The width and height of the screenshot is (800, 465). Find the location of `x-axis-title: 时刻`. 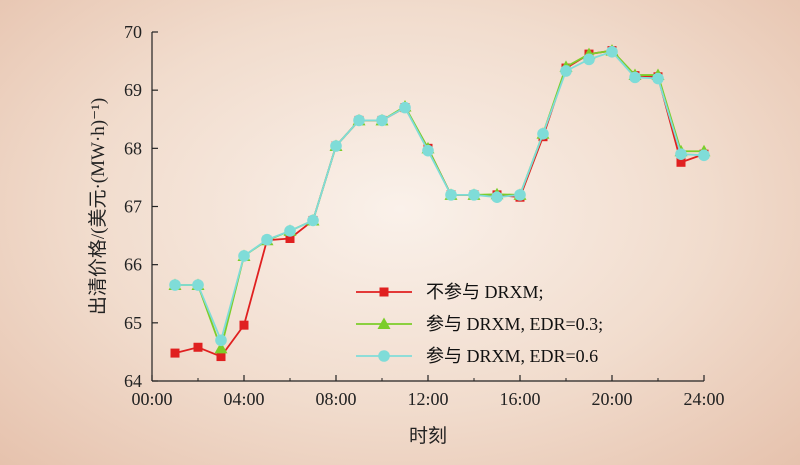

x-axis-title: 时刻 is located at coordinates (428, 436).